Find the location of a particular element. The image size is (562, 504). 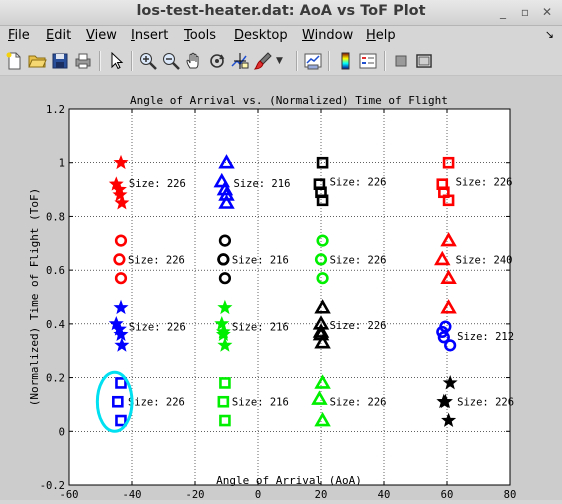

pointer-icon is located at coordinates (116, 61).